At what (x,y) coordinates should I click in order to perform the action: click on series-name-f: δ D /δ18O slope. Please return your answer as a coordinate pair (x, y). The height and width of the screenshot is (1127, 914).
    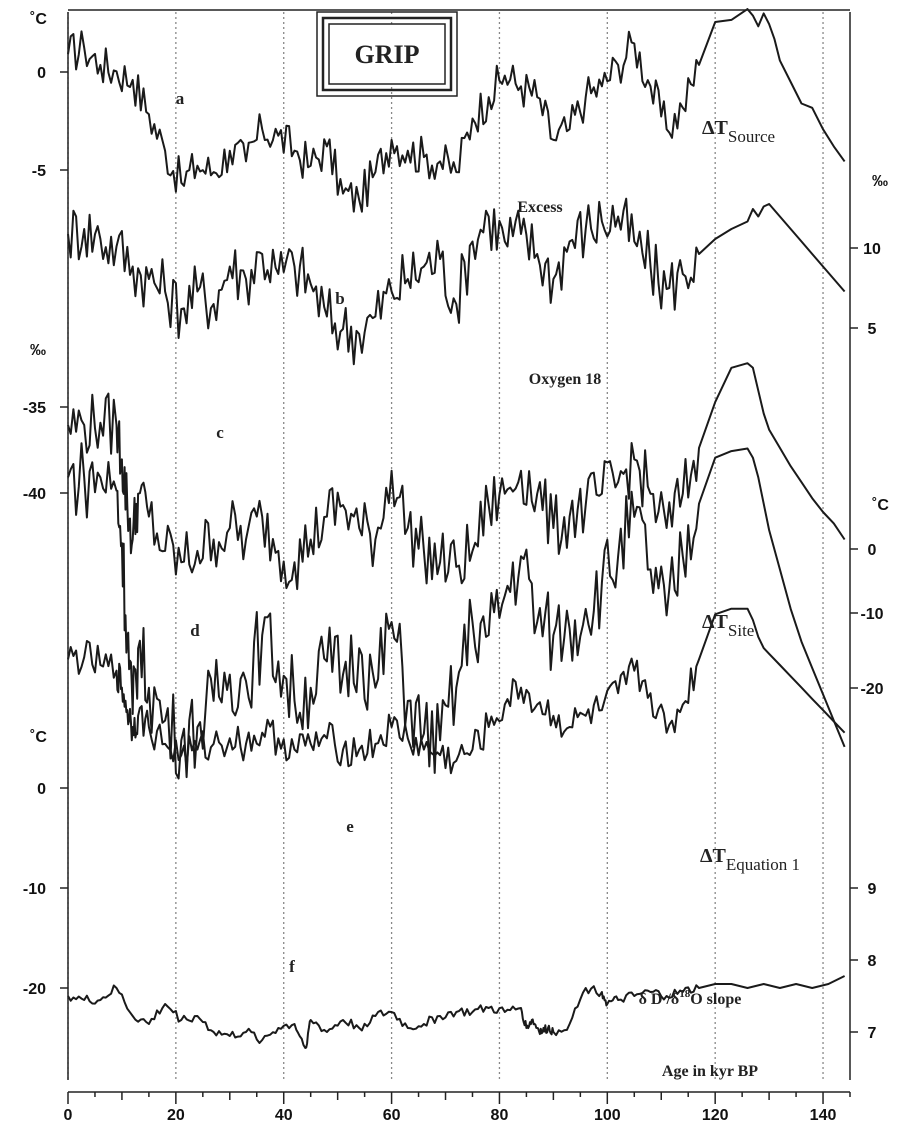
    Looking at the image, I should click on (690, 998).